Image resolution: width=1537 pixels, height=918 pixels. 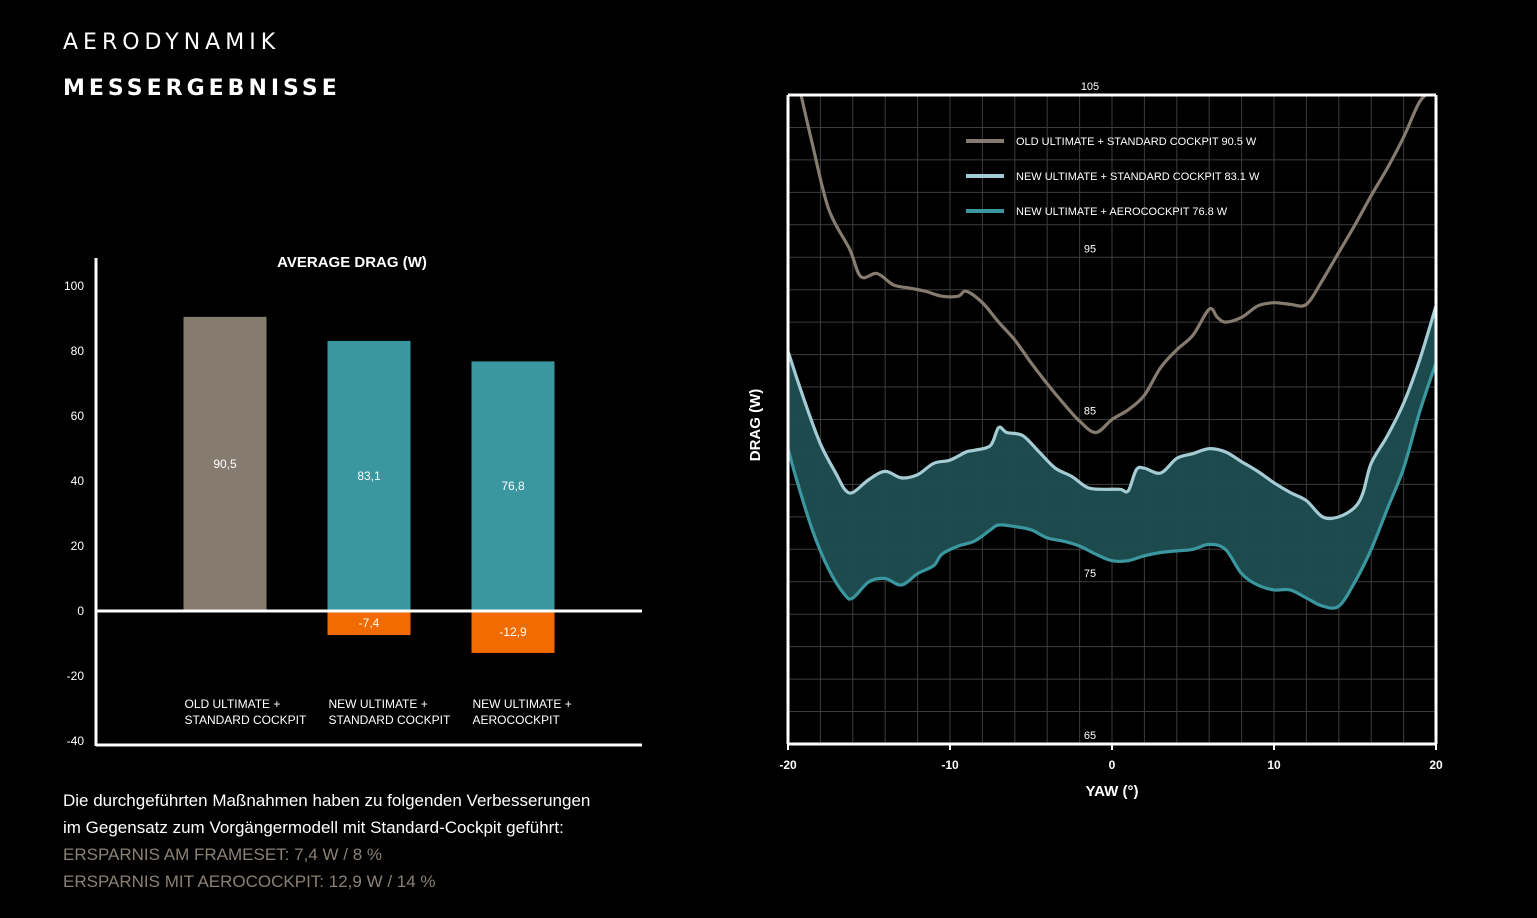 I want to click on y-tick-label: -40, so click(x=76, y=741).